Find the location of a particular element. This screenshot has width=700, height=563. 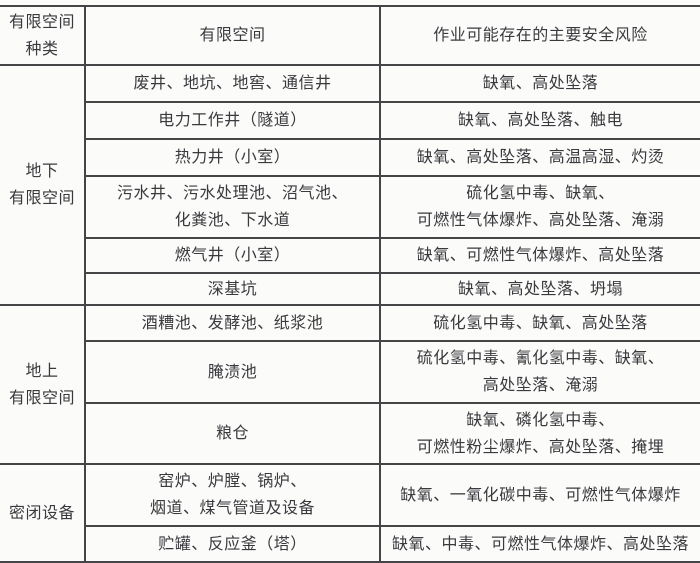

category-cell-aboveground: 地上 有限空间 is located at coordinates (43, 384).